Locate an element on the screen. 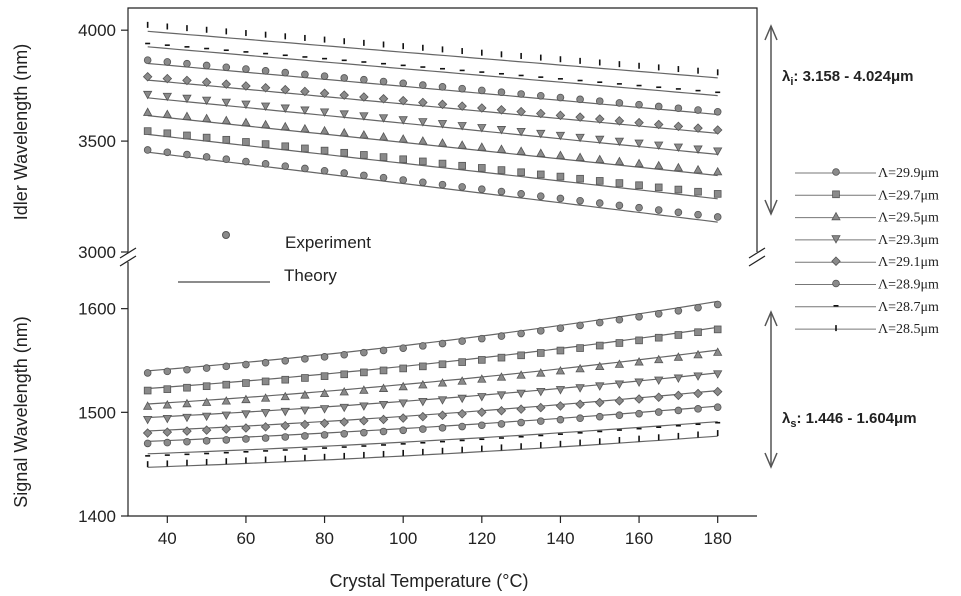 The image size is (961, 596). idler-range-unit: μm is located at coordinates (902, 76).